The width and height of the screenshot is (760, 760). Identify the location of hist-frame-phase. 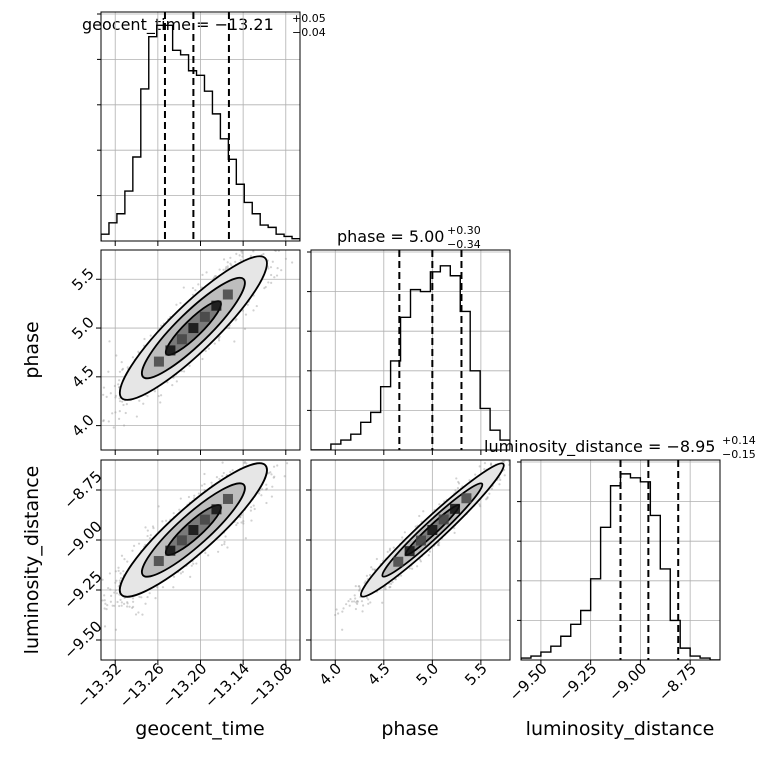
(410, 350).